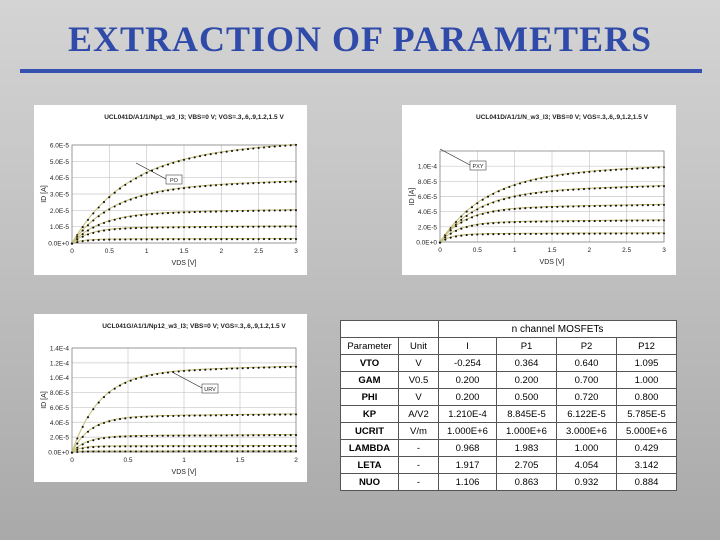  Describe the element at coordinates (60, 178) in the screenshot. I see `y-tick-label: 4.0E-5` at that location.